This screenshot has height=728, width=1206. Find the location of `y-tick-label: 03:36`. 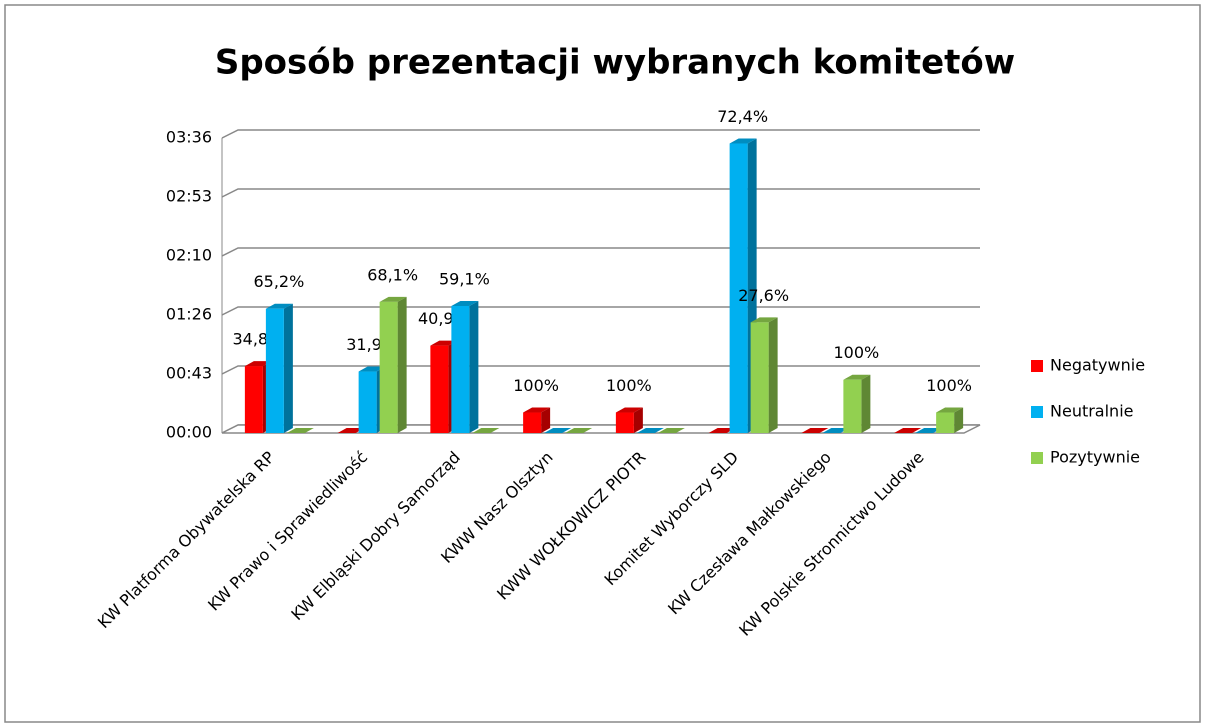

y-tick-label: 03:36 is located at coordinates (189, 137).